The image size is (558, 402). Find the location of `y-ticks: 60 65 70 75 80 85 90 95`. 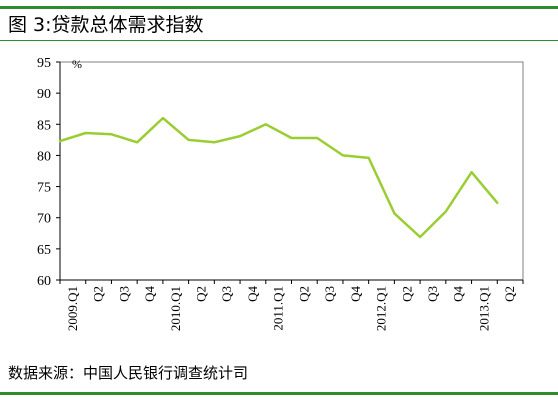

y-ticks: 60 65 70 75 80 85 90 95 is located at coordinates (48, 172).